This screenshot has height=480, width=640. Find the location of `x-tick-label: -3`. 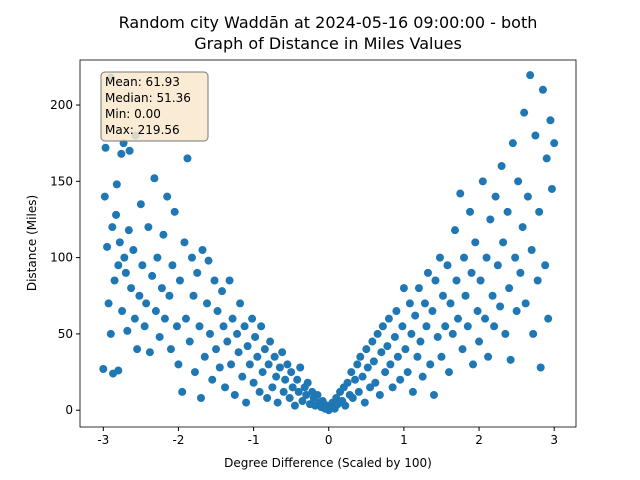

x-tick-label: -3 is located at coordinates (103, 440).